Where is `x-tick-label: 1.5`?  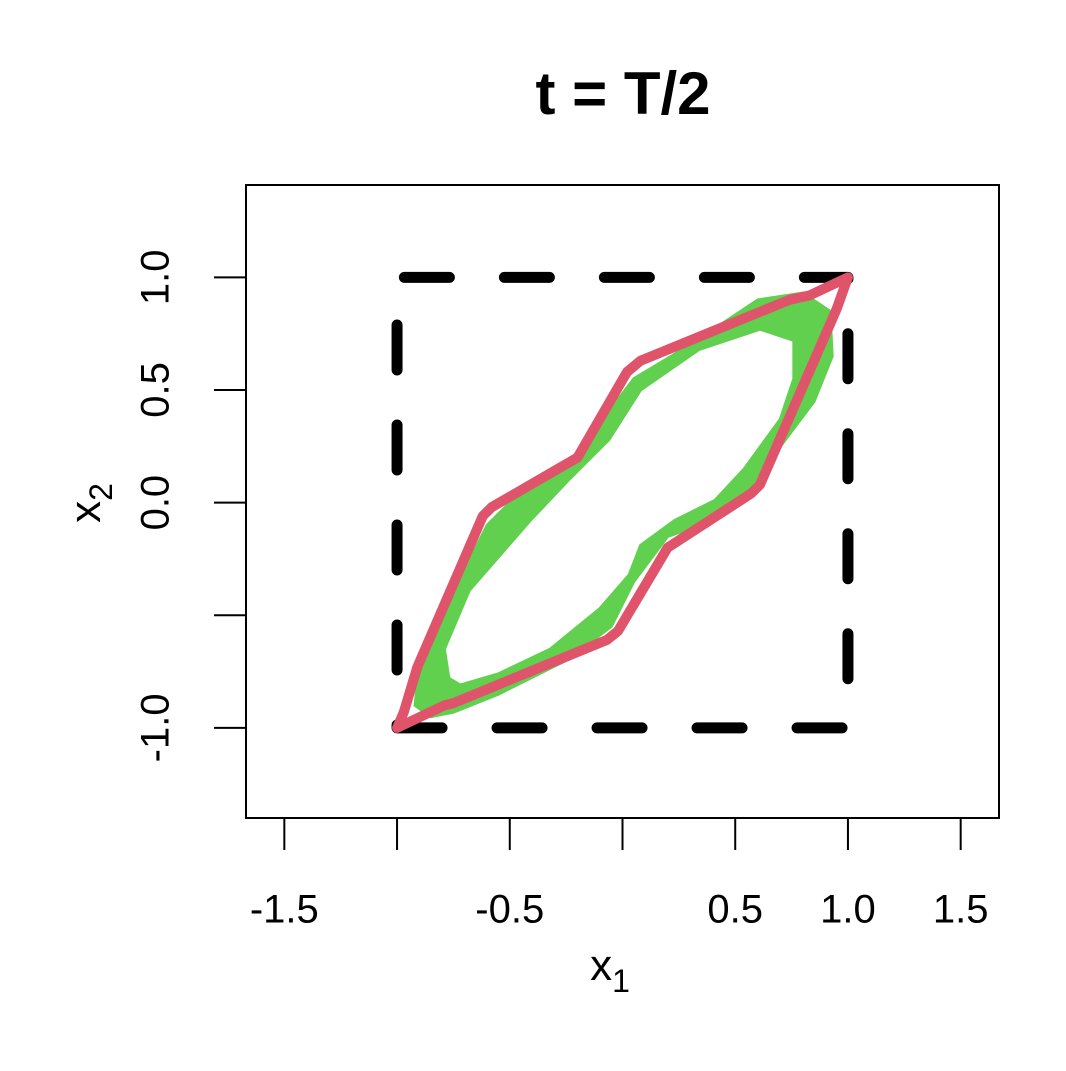
x-tick-label: 1.5 is located at coordinates (961, 910).